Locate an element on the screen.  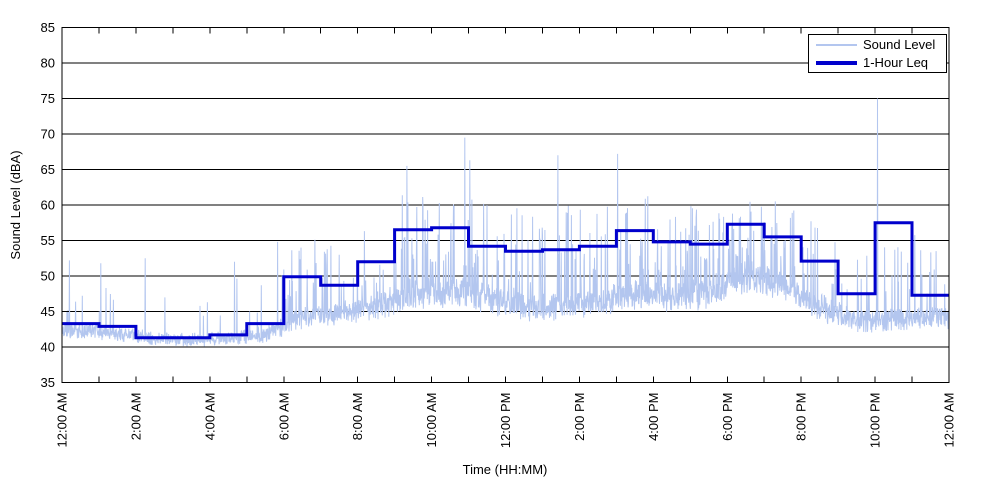
x-tick-label: 8:00 AM is located at coordinates (357, 417).